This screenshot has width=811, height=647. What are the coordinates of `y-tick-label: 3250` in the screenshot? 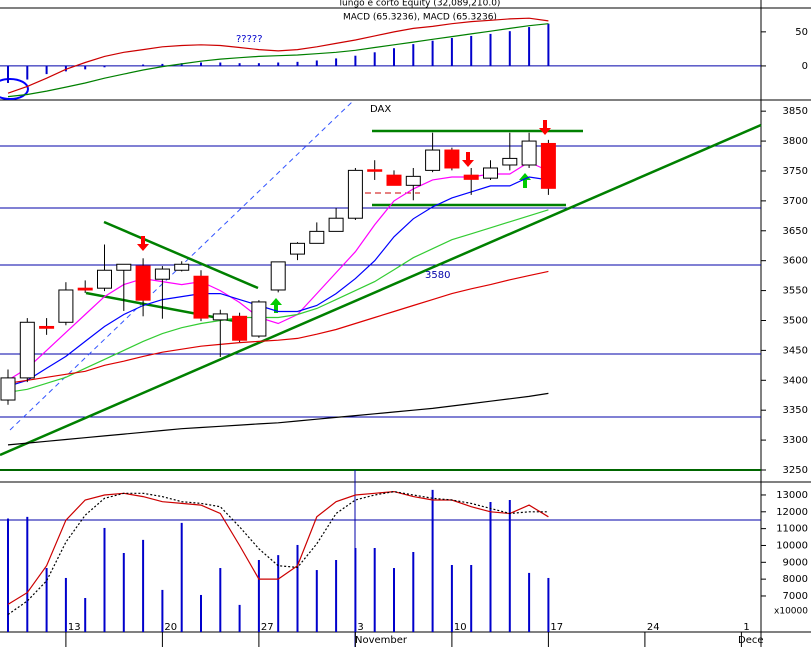 It's located at (795, 470).